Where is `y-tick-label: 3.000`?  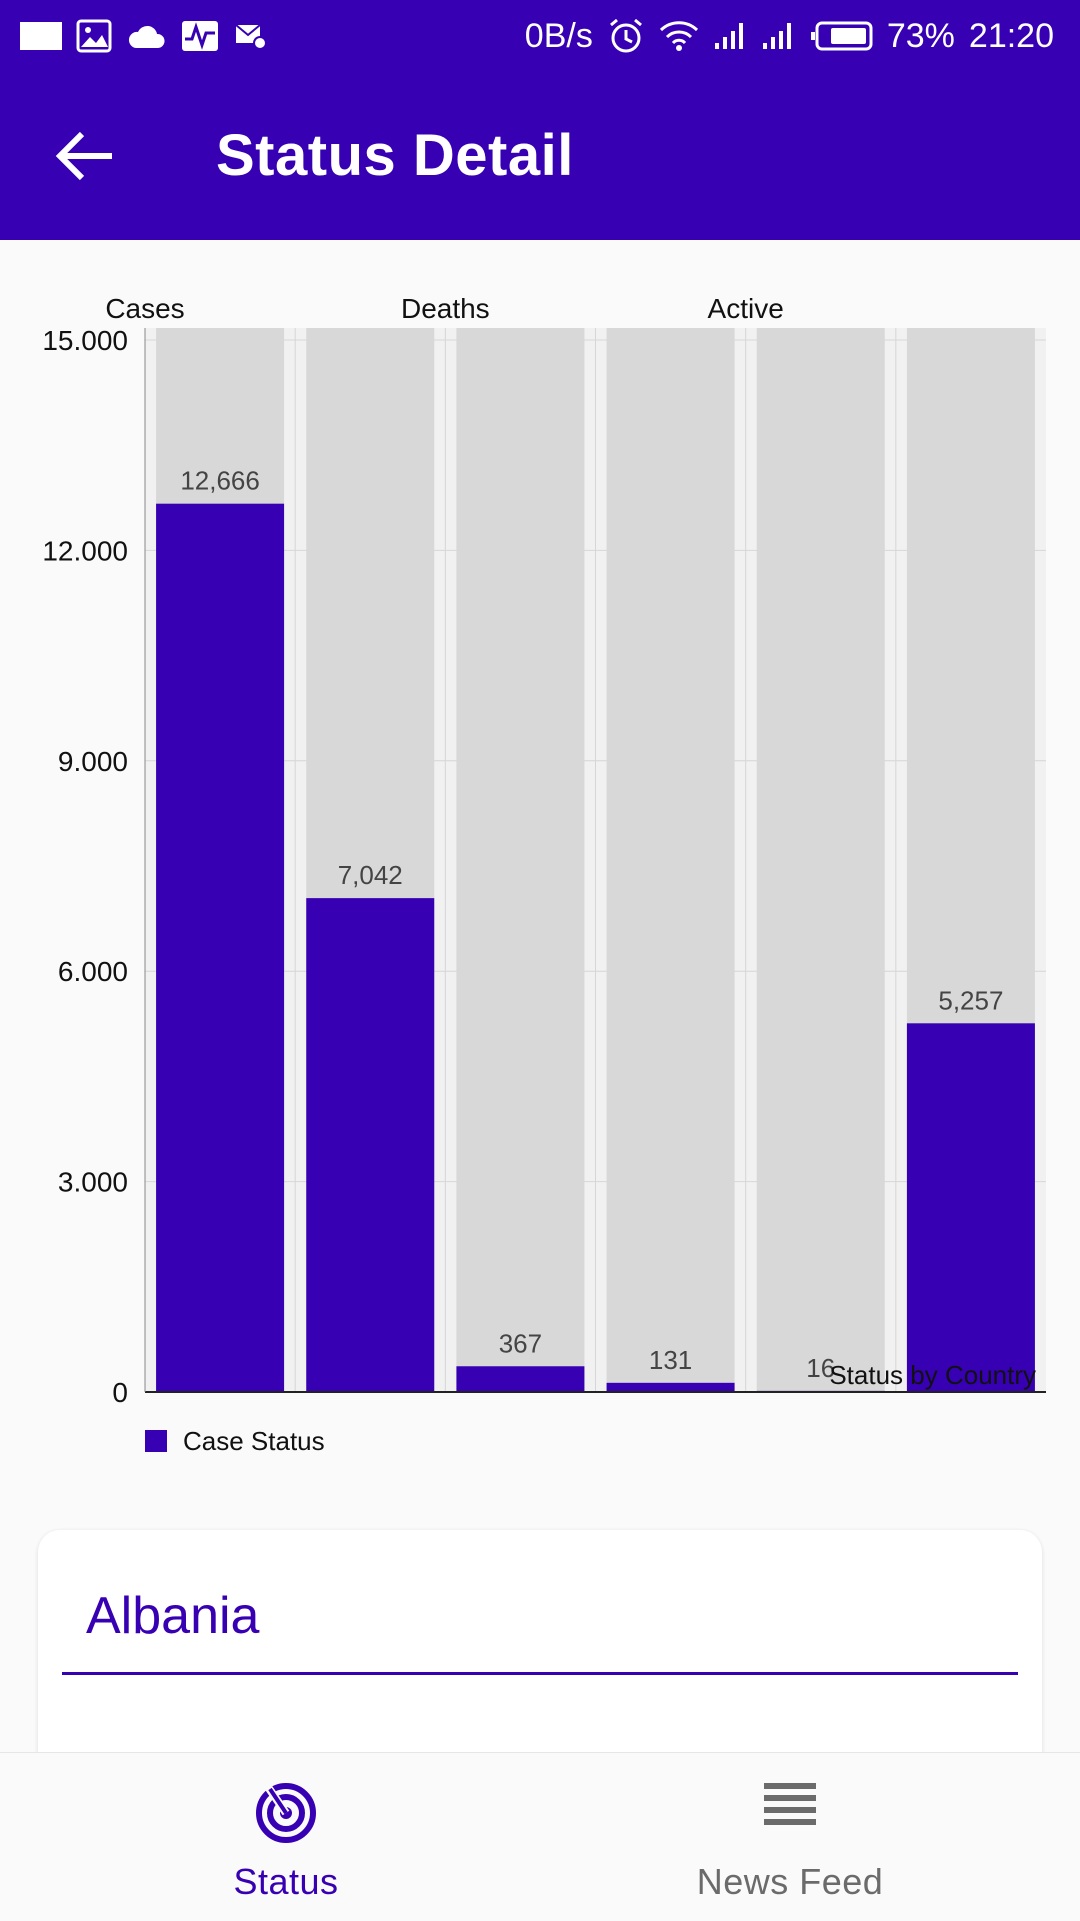
y-tick-label: 3.000 is located at coordinates (93, 1182).